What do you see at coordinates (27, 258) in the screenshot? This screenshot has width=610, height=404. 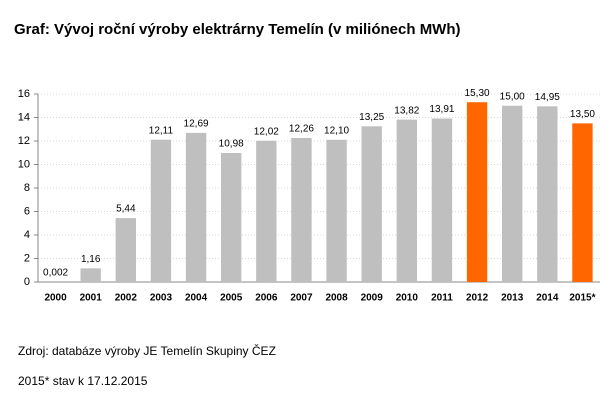 I see `y-tick-label: 2` at bounding box center [27, 258].